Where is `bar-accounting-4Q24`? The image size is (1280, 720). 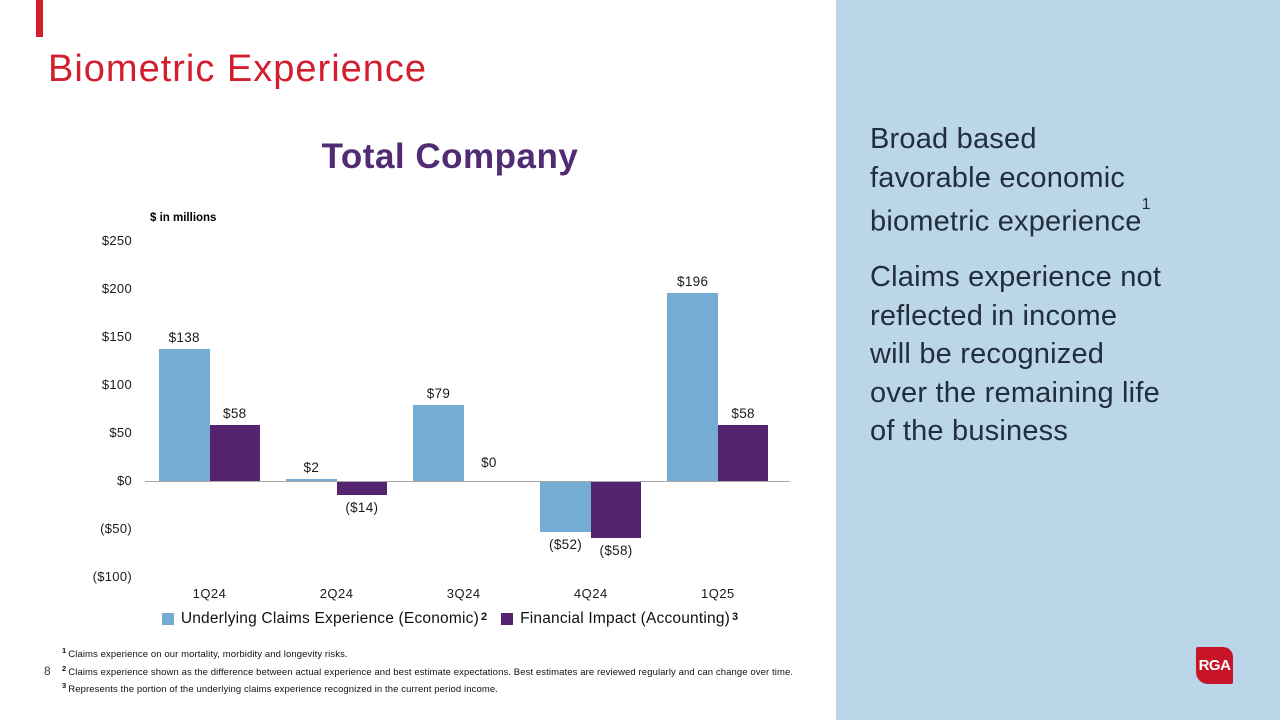
bar-accounting-4Q24 is located at coordinates (616, 510).